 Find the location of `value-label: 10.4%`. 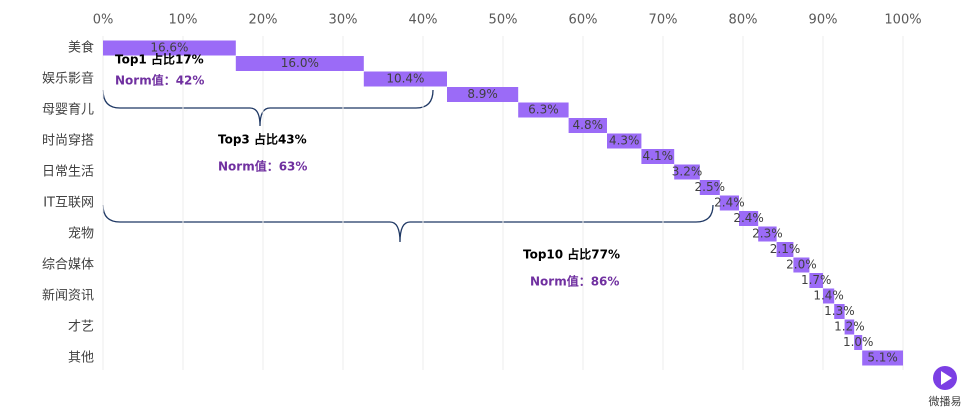

value-label: 10.4% is located at coordinates (405, 79).